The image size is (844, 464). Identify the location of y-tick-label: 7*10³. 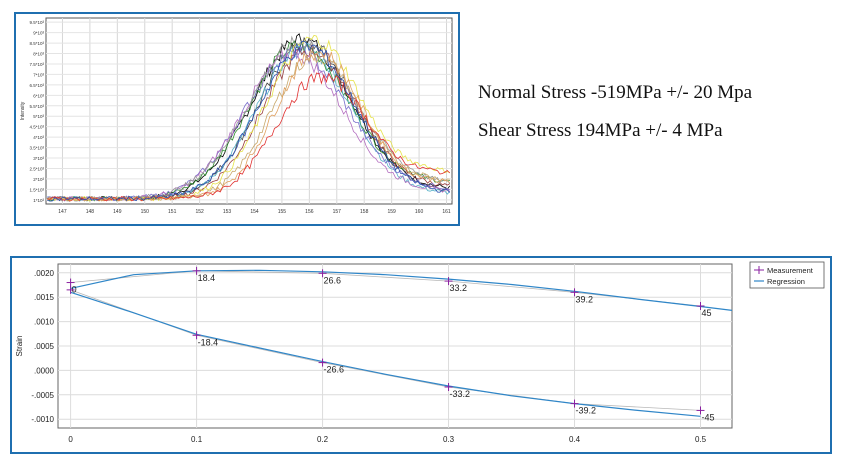
(38, 74).